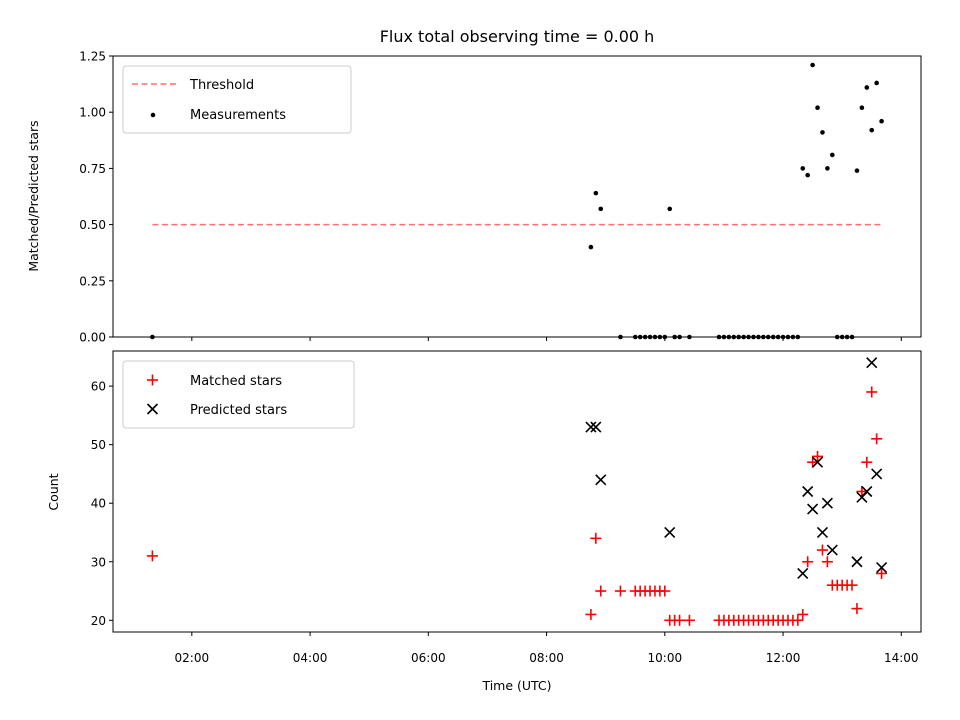  Describe the element at coordinates (236, 381) in the screenshot. I see `matched-legend-label: Matched stars` at that location.